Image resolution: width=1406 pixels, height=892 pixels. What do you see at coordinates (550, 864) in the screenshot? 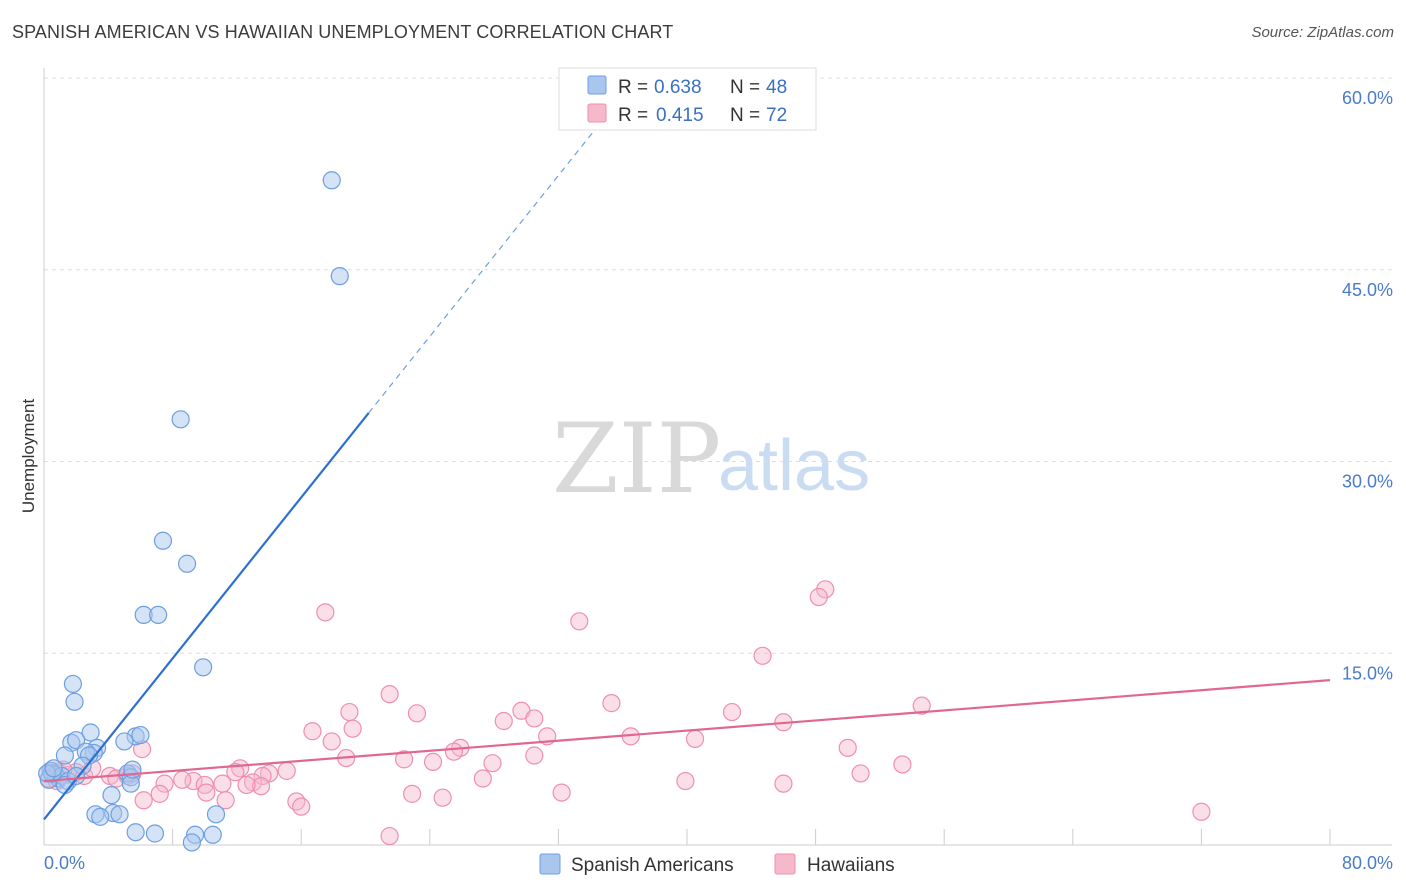
I see `legend-bottom-swatch-blue` at bounding box center [550, 864].